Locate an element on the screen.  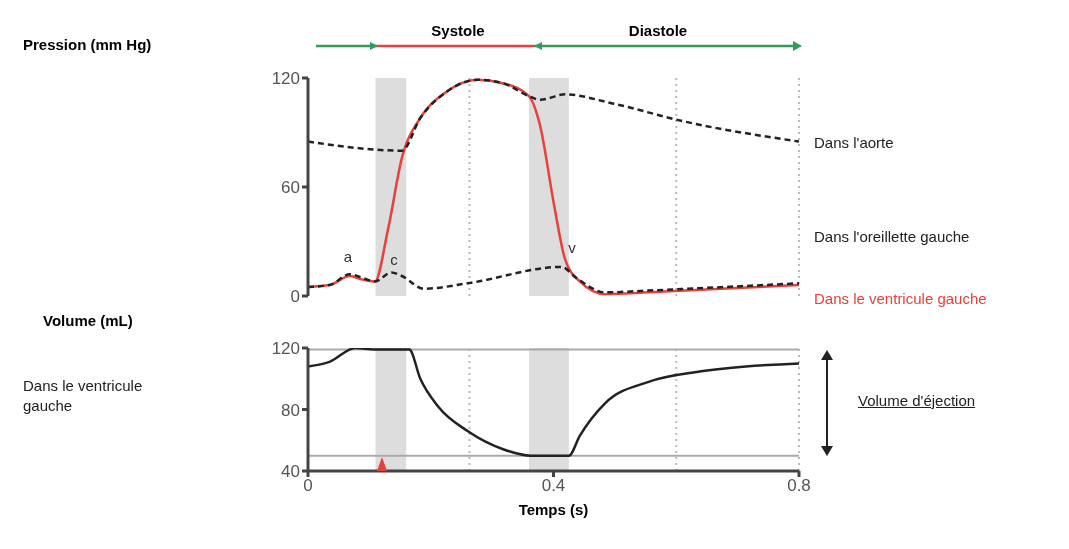
x-tick-label: 0.4 is located at coordinates (553, 486).